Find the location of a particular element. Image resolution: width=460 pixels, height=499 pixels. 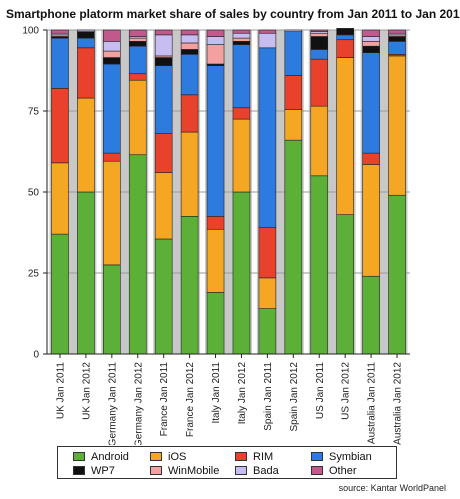

x-tick-label: UK Jan 2012 is located at coordinates (86, 391).